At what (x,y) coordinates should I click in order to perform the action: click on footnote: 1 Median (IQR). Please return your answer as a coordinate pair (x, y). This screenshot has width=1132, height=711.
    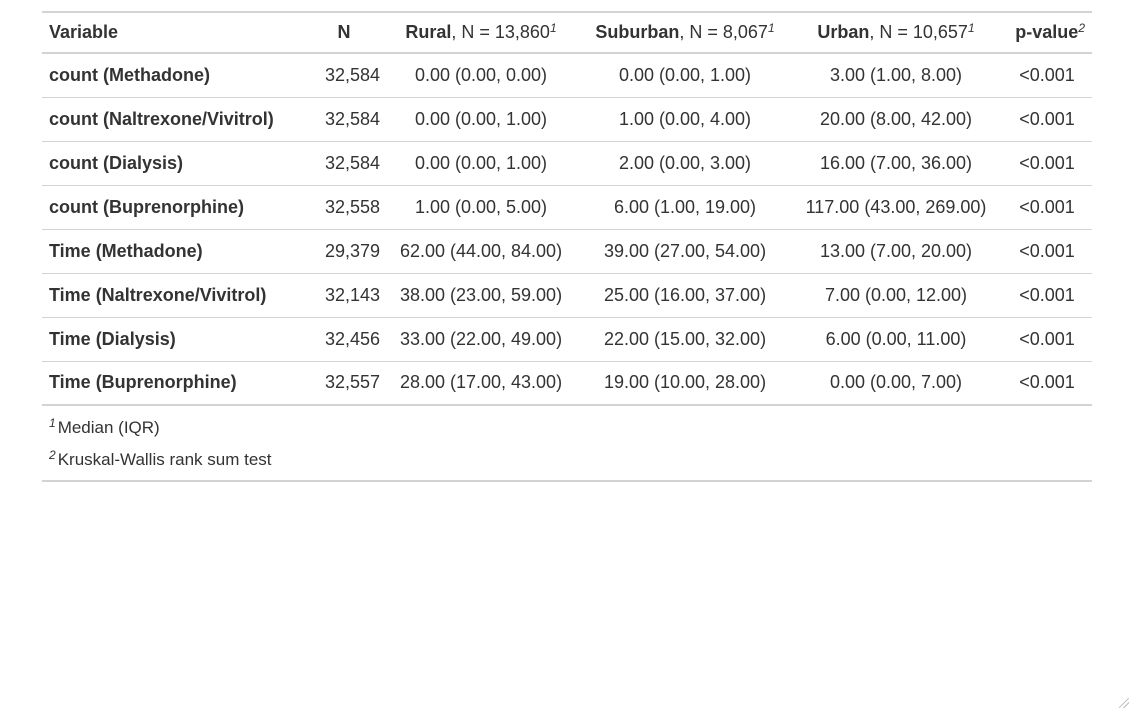
    Looking at the image, I should click on (104, 426).